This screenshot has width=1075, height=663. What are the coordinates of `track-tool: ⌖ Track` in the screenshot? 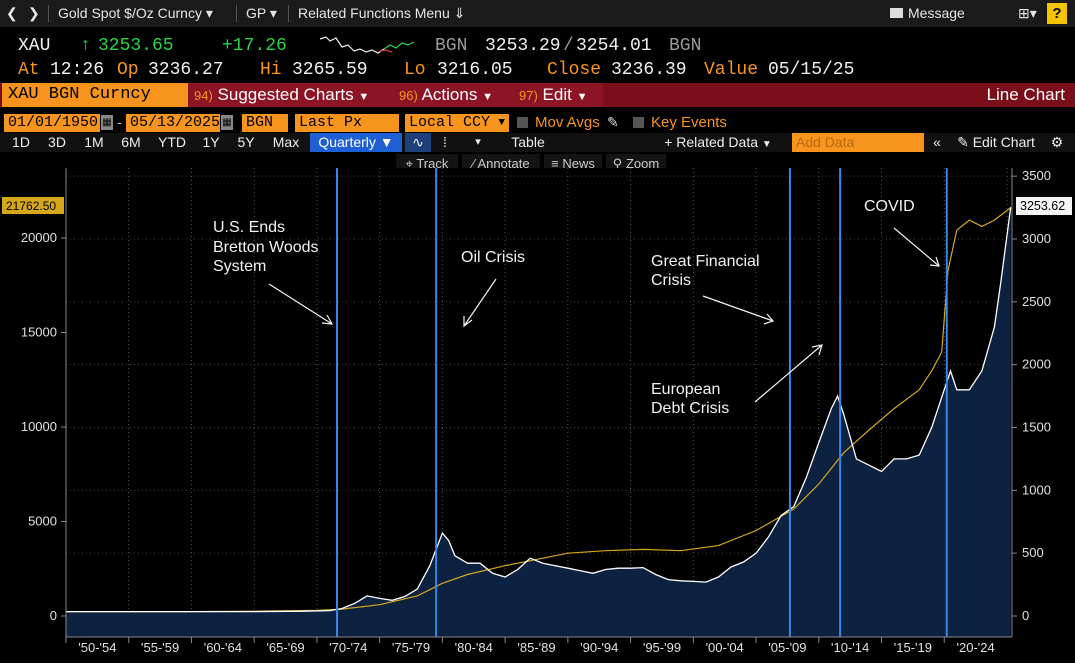 It's located at (427, 164).